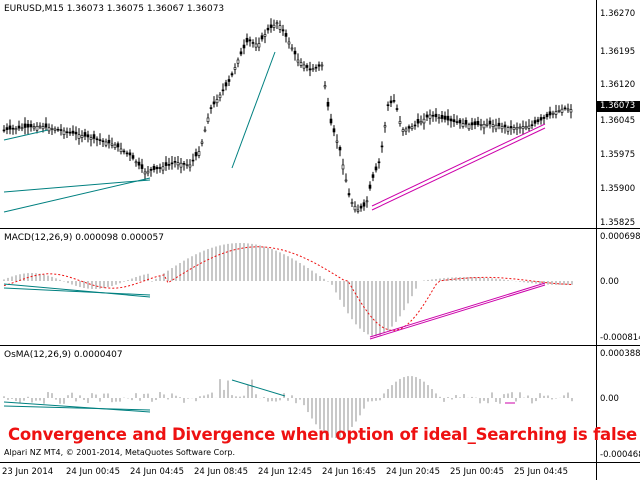 This screenshot has height=480, width=640. Describe the element at coordinates (609, 282) in the screenshot. I see `macd-axis-label: 0.00` at that location.